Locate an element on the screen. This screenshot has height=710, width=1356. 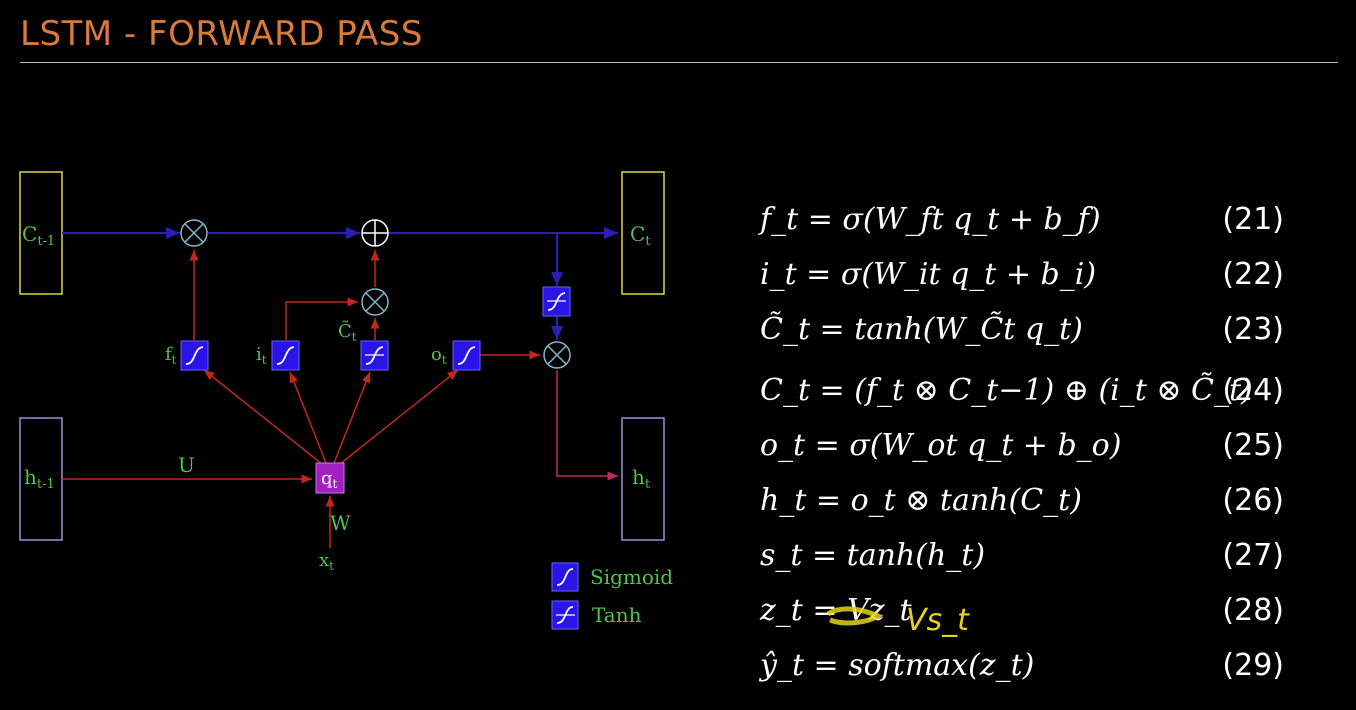
cell-tanh-icon is located at coordinates (556, 301).